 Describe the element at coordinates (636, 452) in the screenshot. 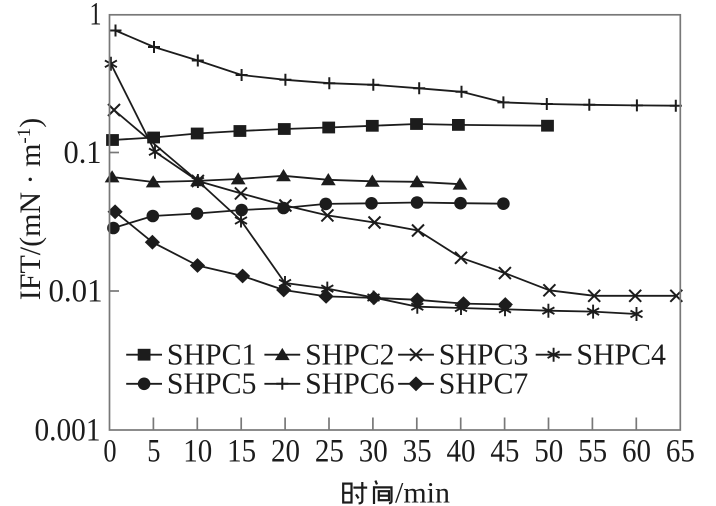

I see `svg-text: 60` at that location.